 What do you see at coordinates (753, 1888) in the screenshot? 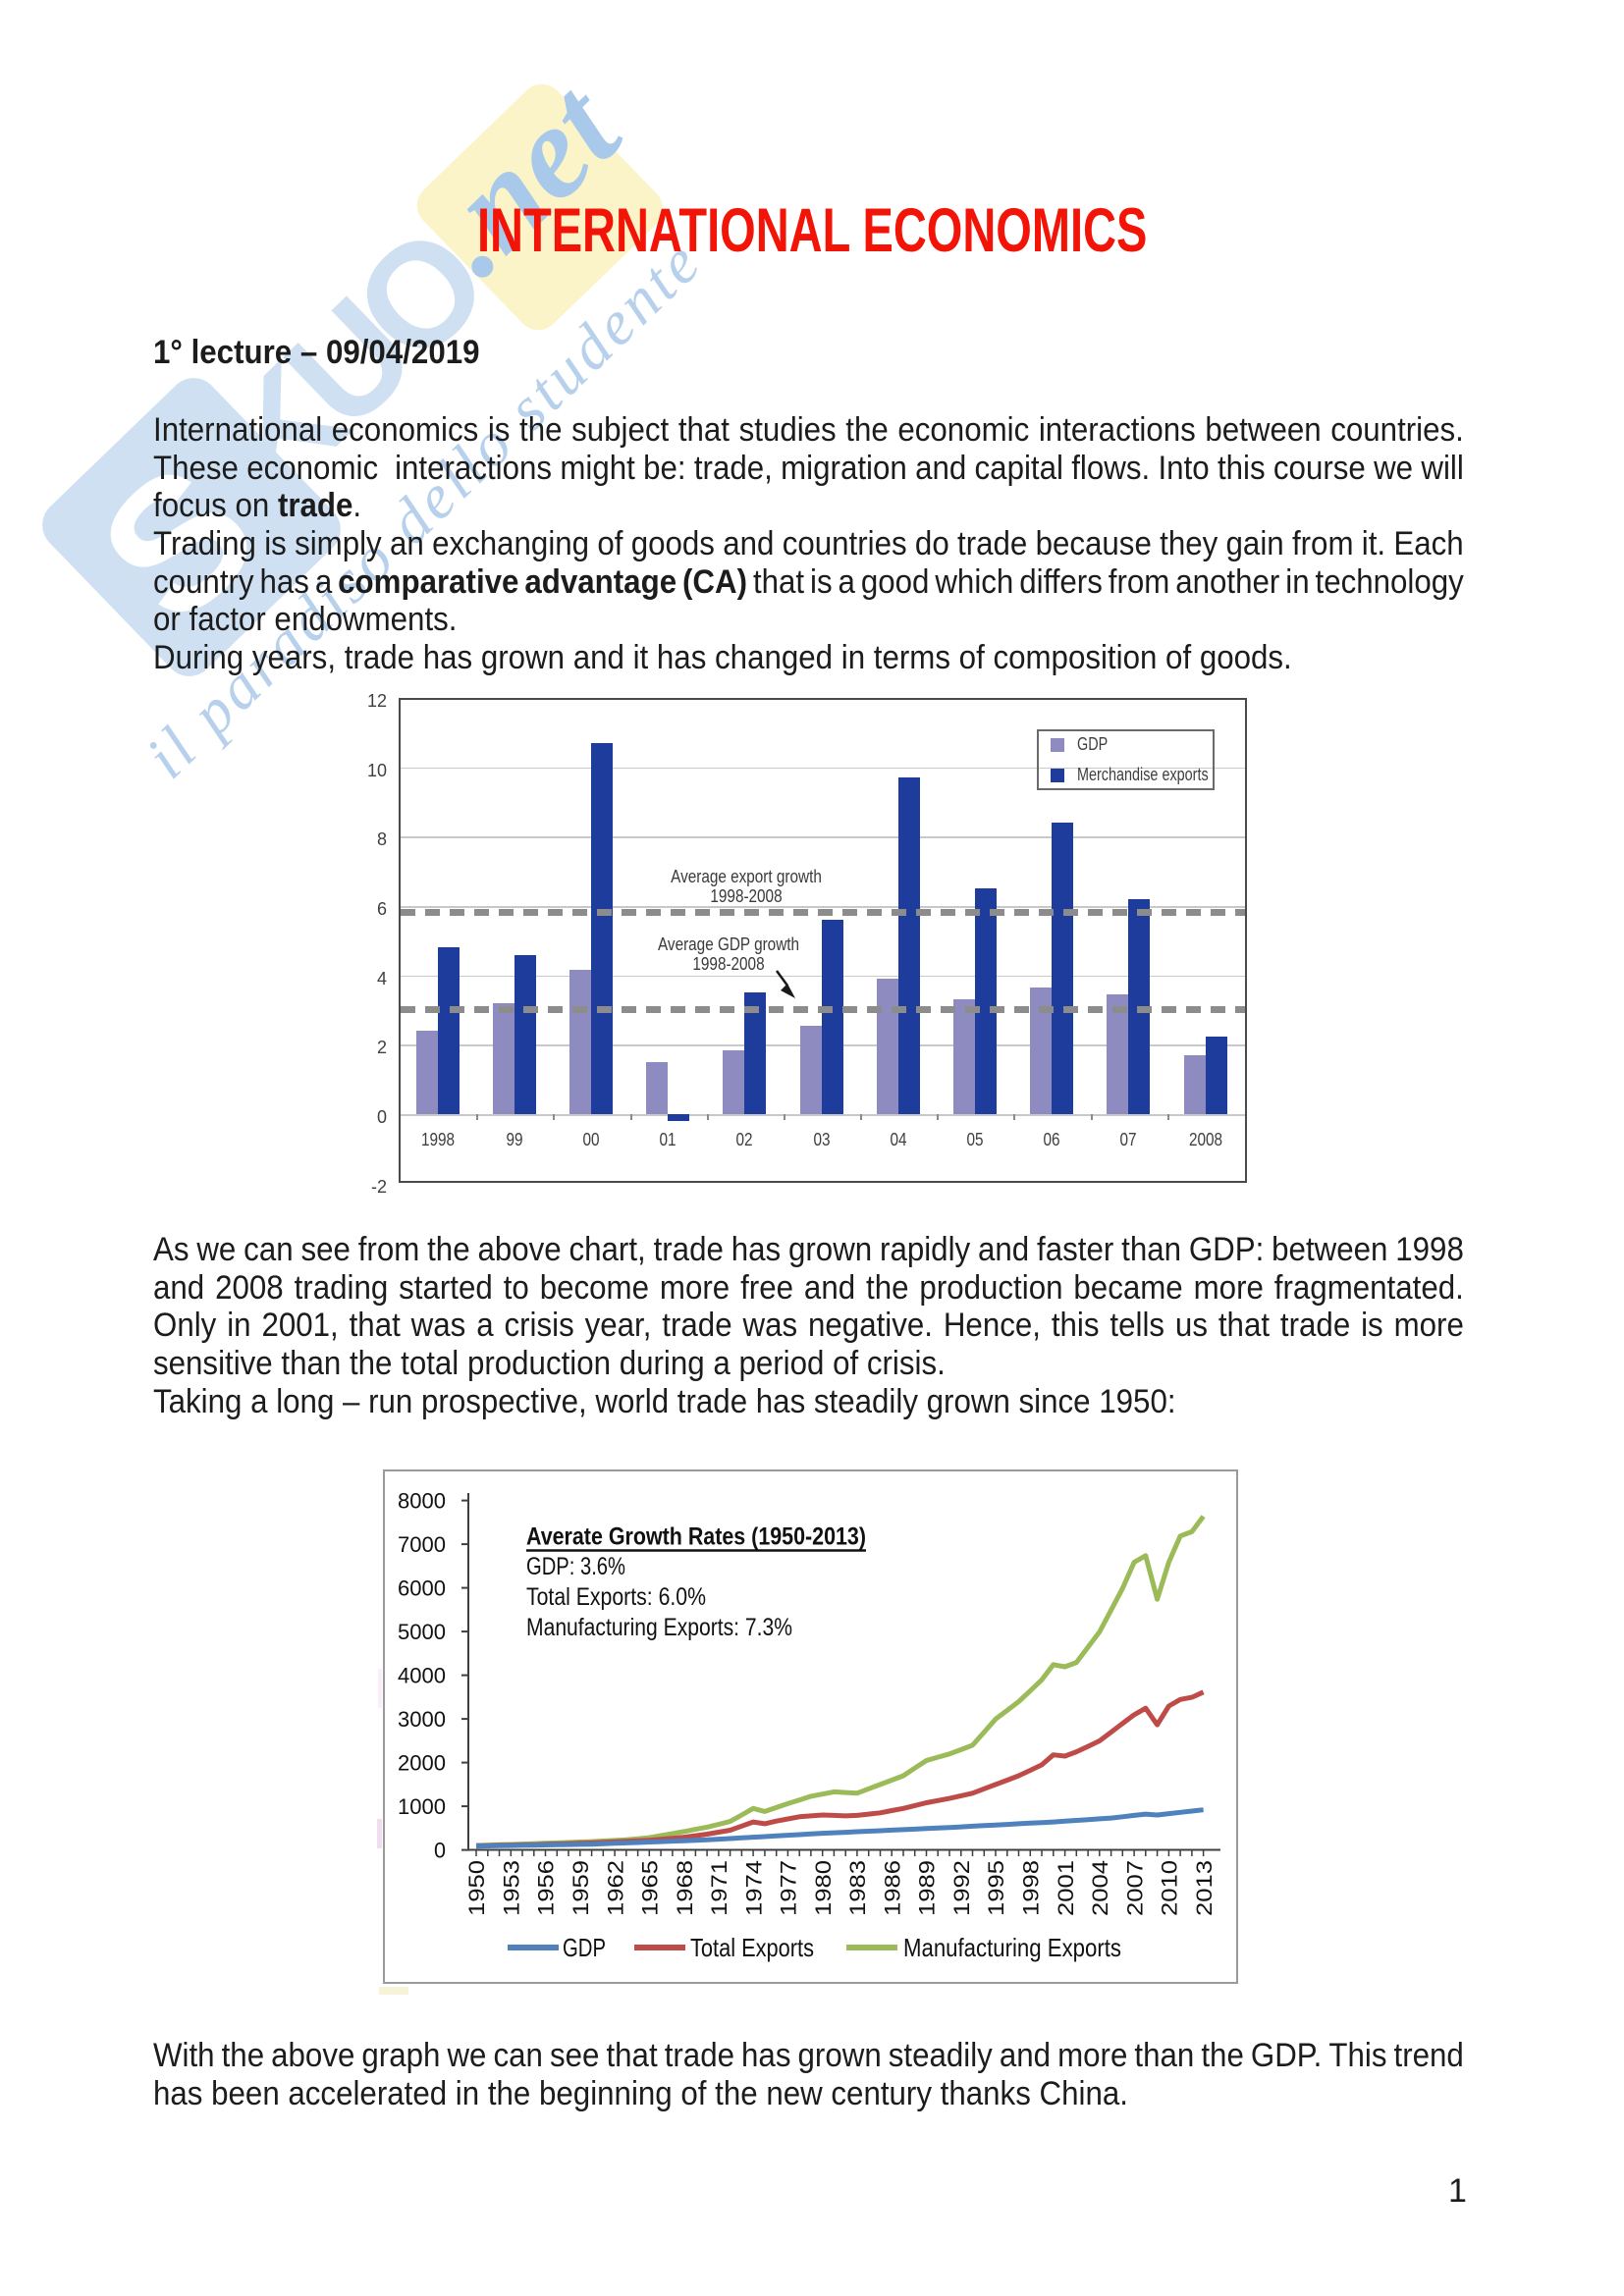
I see `svg-text: 1974` at bounding box center [753, 1888].